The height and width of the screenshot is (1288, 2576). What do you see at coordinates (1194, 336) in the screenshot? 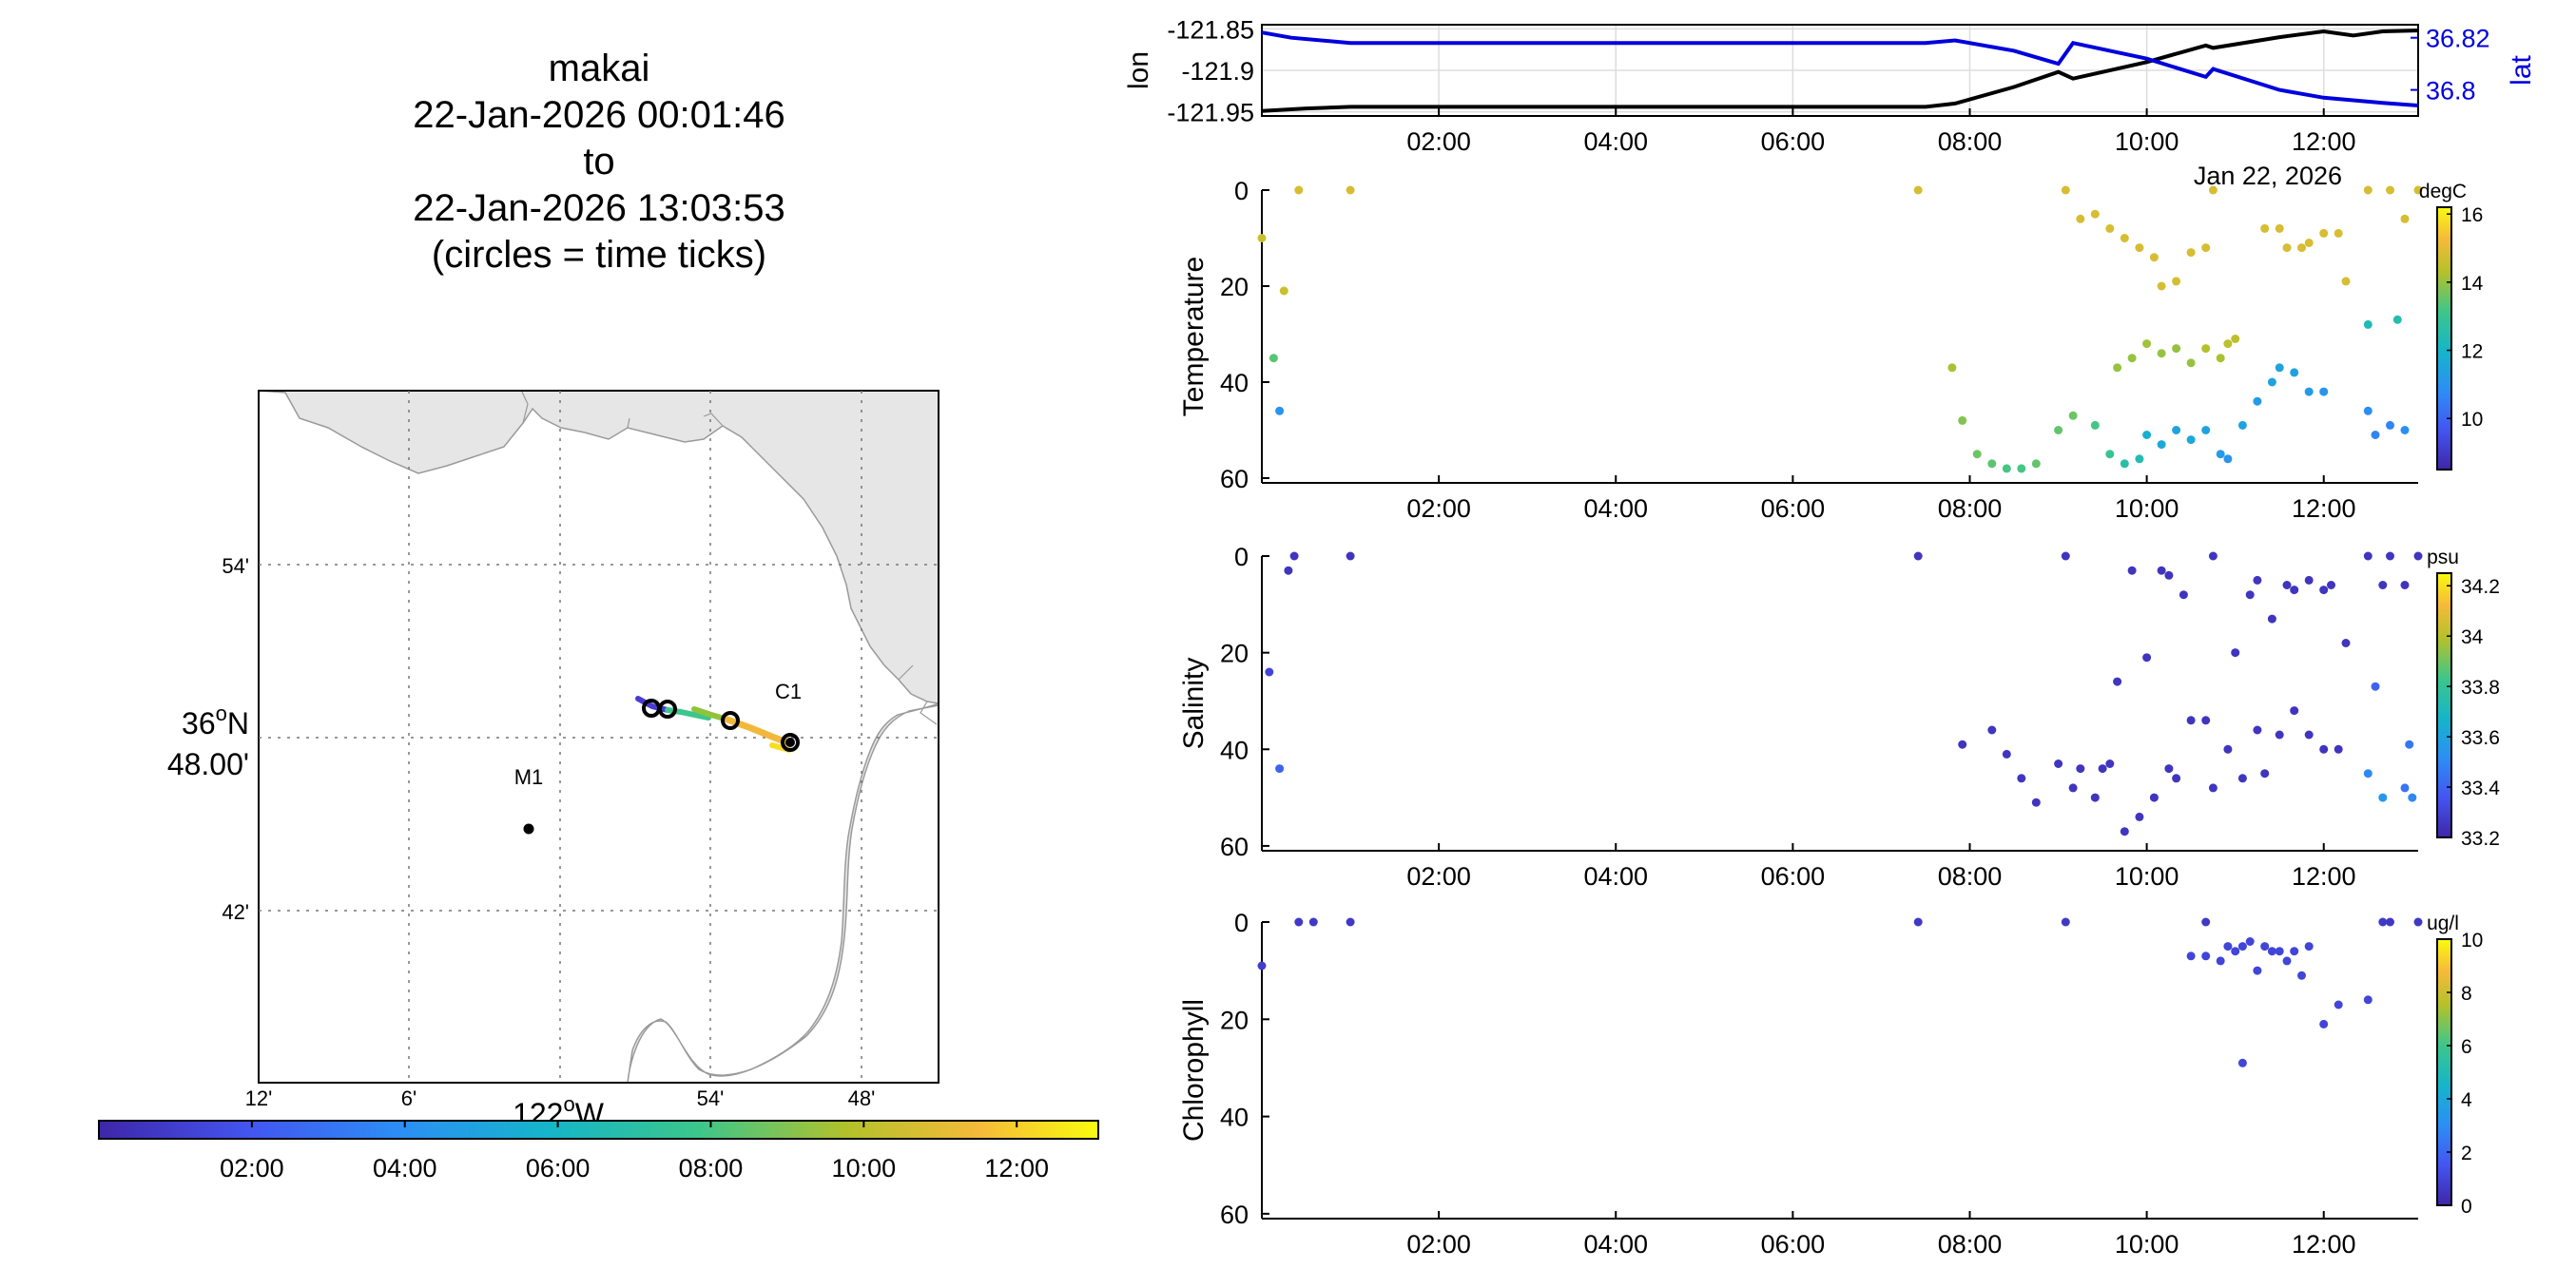
I see `y-axis-label: Temperature` at bounding box center [1194, 336].